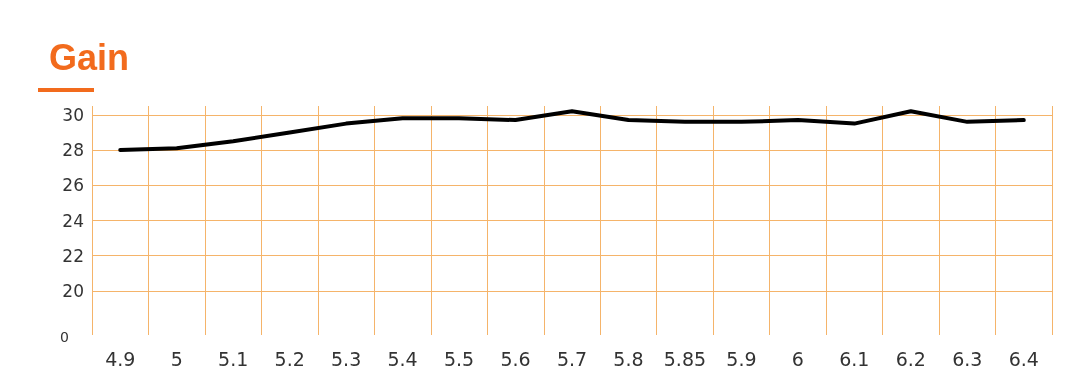 The image size is (1076, 376). What do you see at coordinates (685, 358) in the screenshot?
I see `x-tick-label: 5.85` at bounding box center [685, 358].